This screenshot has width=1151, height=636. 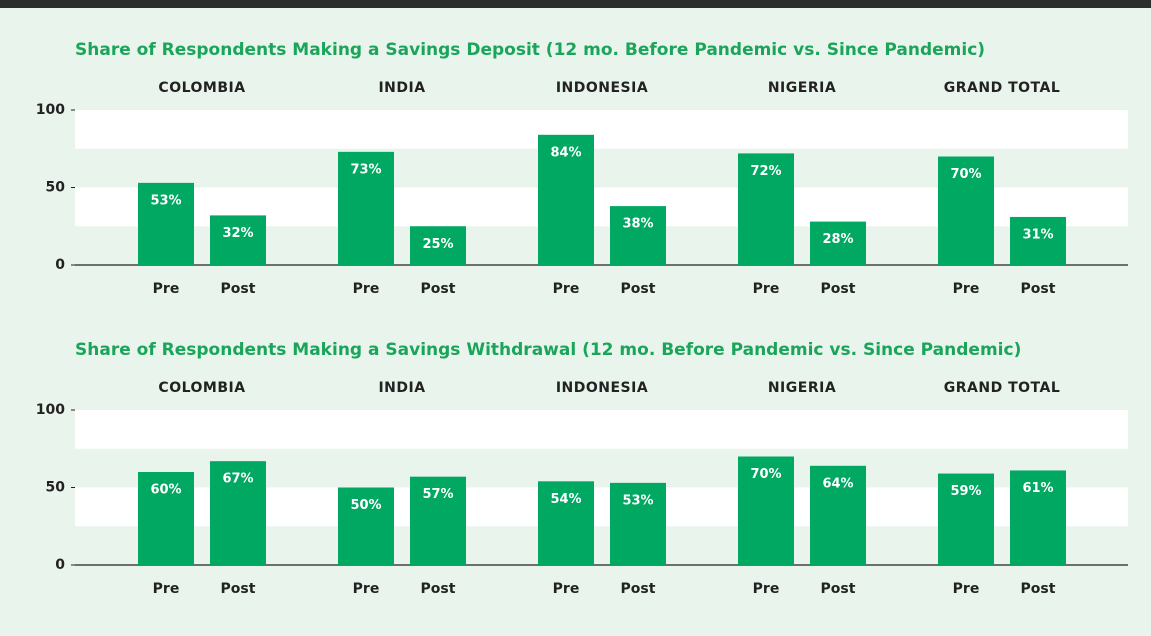 I want to click on value-label: 64%, so click(x=837, y=483).